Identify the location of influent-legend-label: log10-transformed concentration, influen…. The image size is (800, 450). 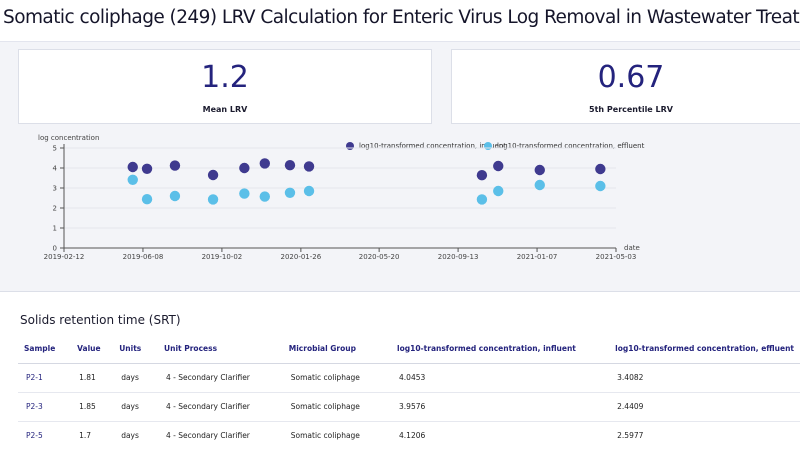
(433, 146).